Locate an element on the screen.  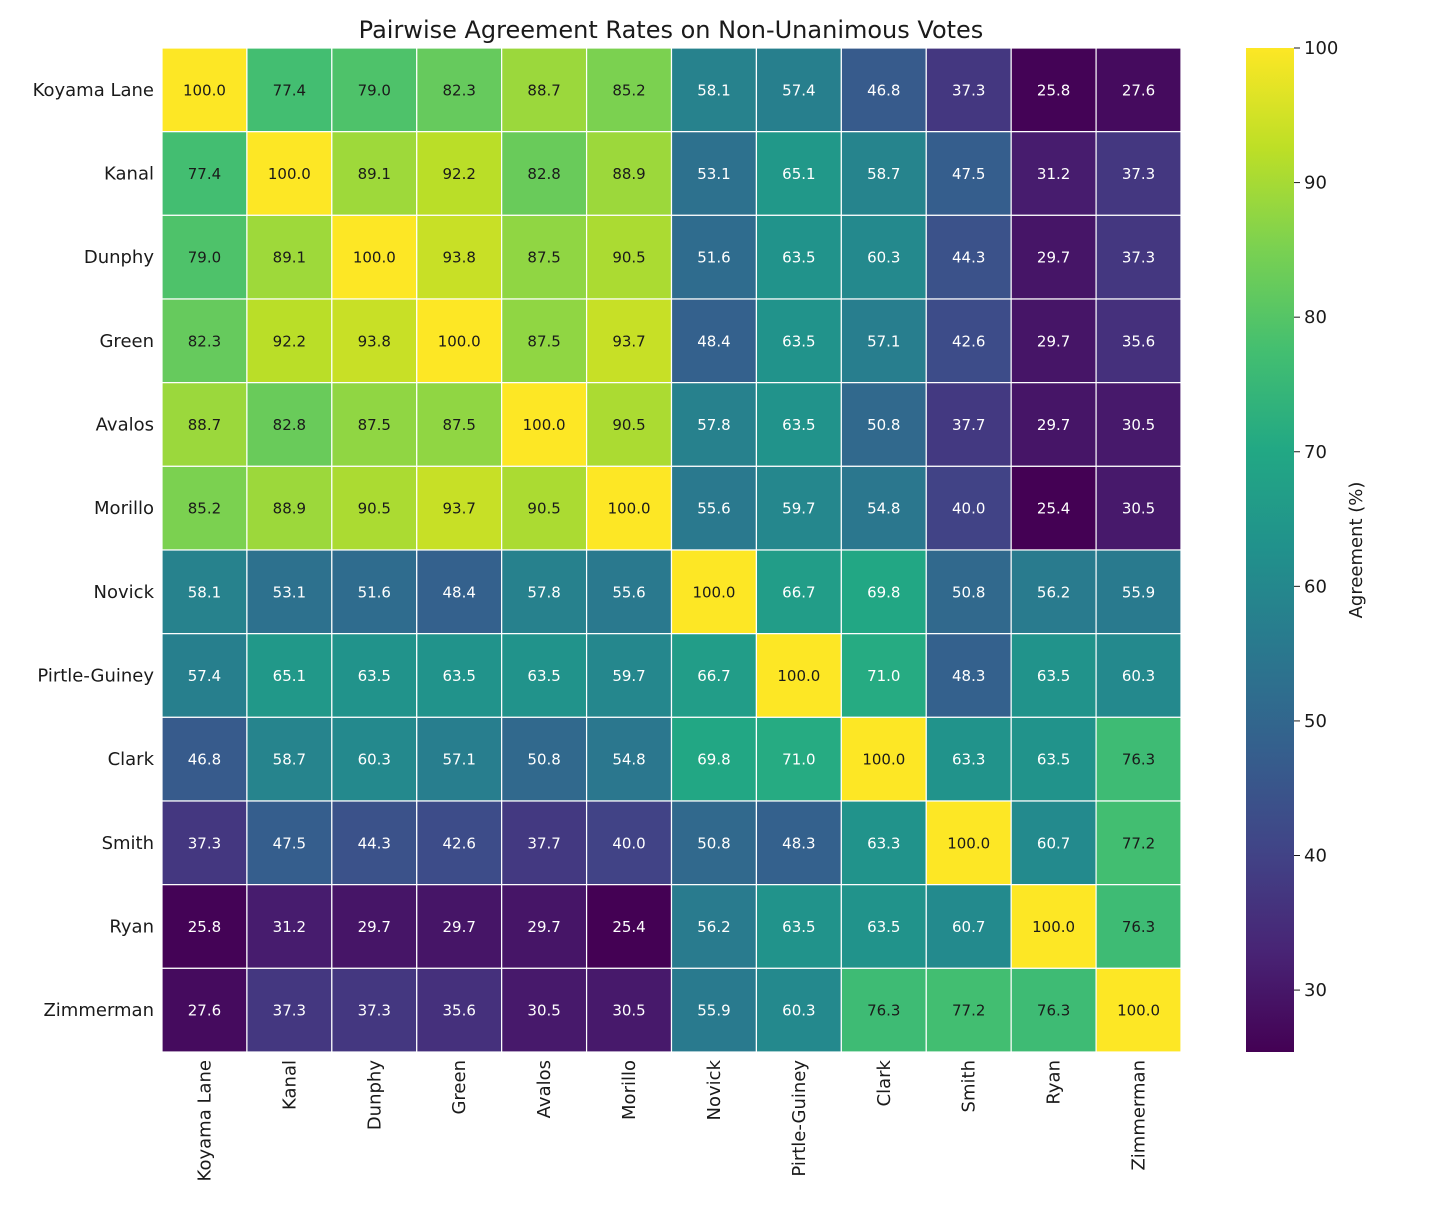
cell-value-label: 54.8 is located at coordinates (883, 509).